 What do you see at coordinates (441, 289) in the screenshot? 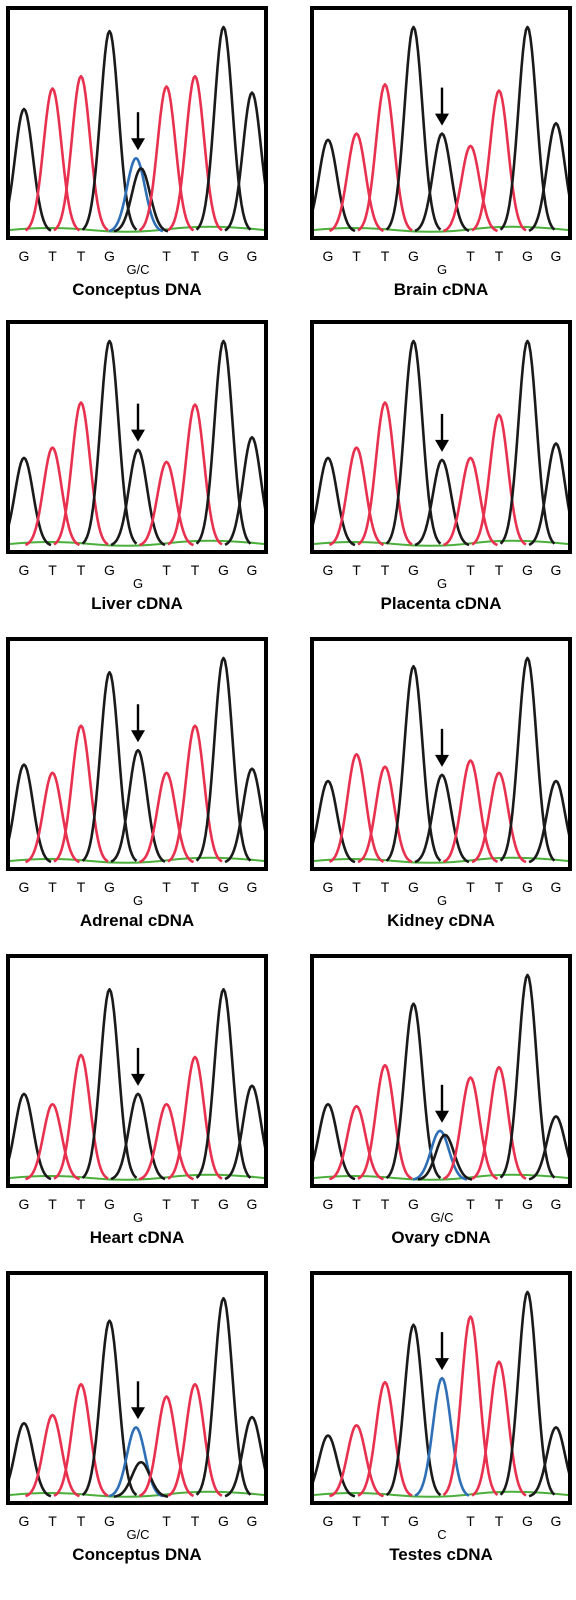
I see `panel-title: Brain cDNA` at bounding box center [441, 289].